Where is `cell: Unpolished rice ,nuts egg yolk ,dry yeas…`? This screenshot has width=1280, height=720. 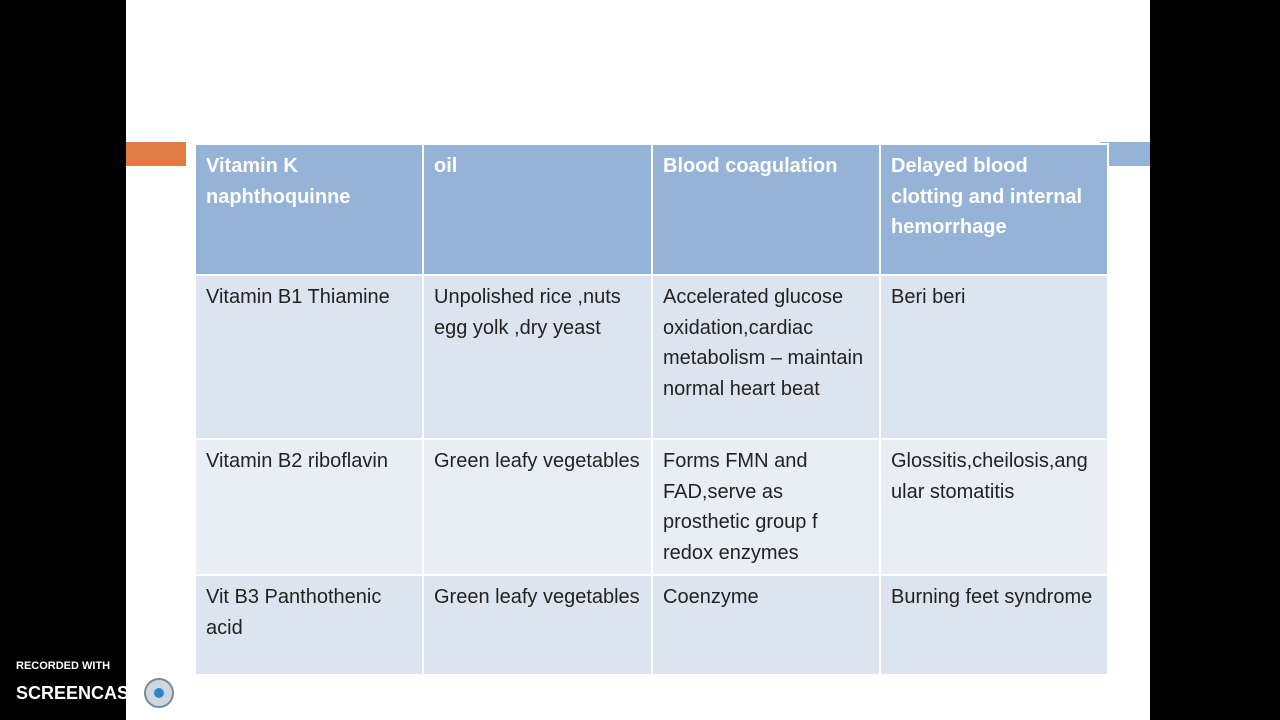 cell: Unpolished rice ,nuts egg yolk ,dry yeas… is located at coordinates (537, 357).